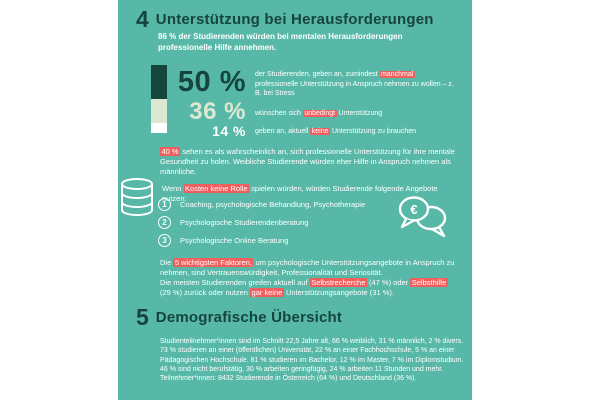  Describe the element at coordinates (173, 188) in the screenshot. I see `text-segment: Wenn` at that location.